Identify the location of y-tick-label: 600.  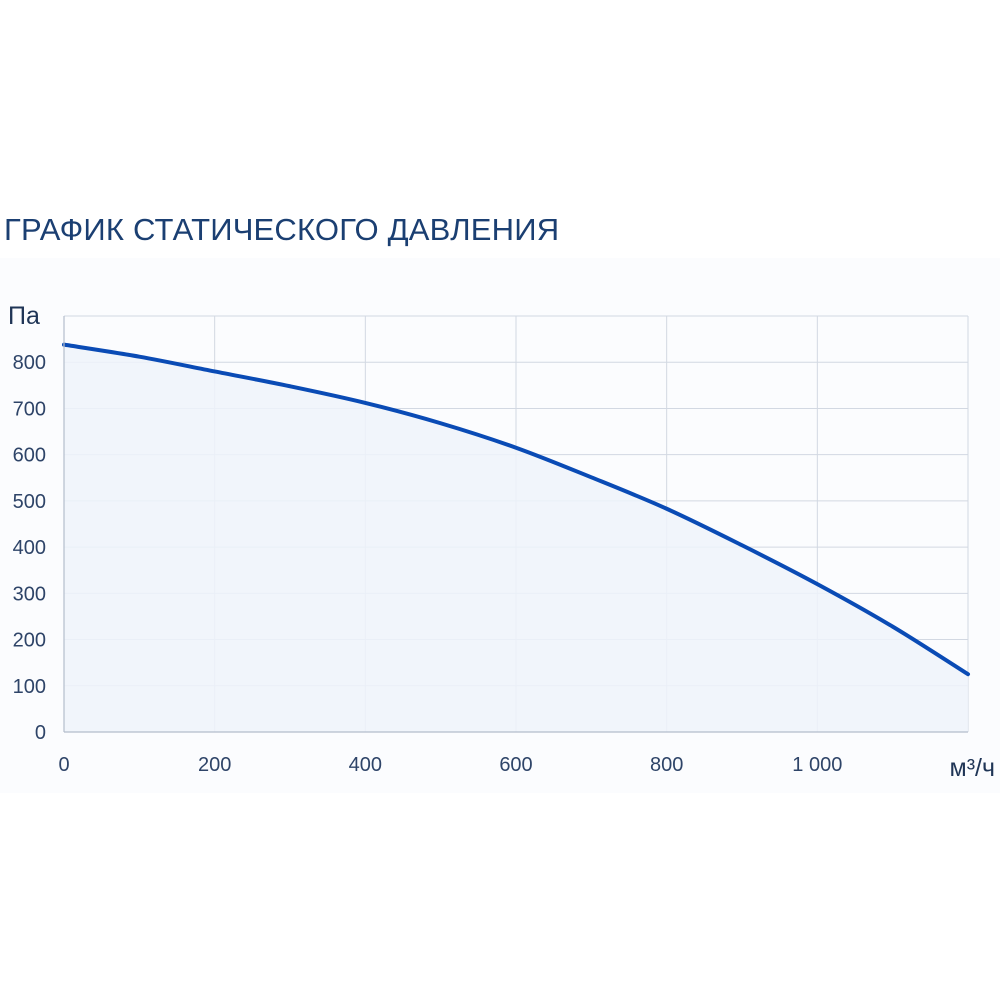
(29, 456).